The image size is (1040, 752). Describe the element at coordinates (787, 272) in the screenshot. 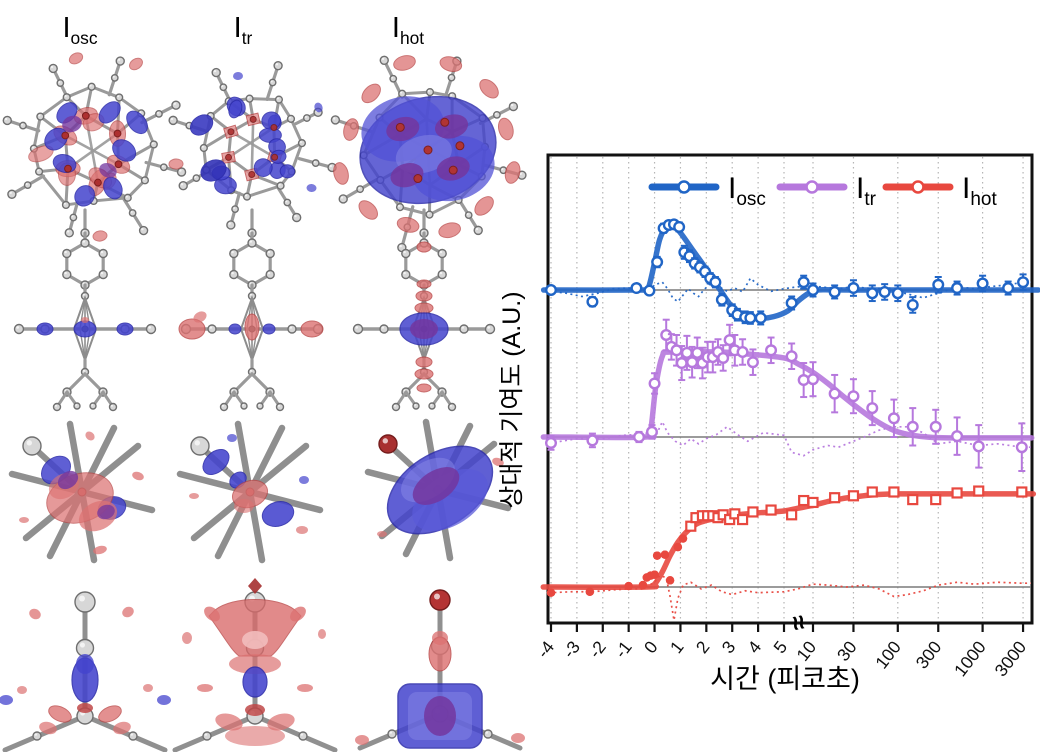

I see `points-Iosc` at that location.